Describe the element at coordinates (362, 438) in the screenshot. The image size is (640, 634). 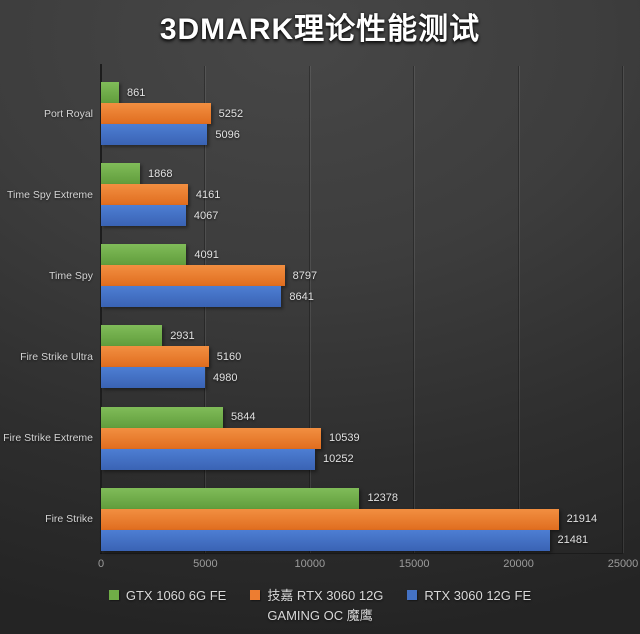
I see `bar-line: 10539` at that location.